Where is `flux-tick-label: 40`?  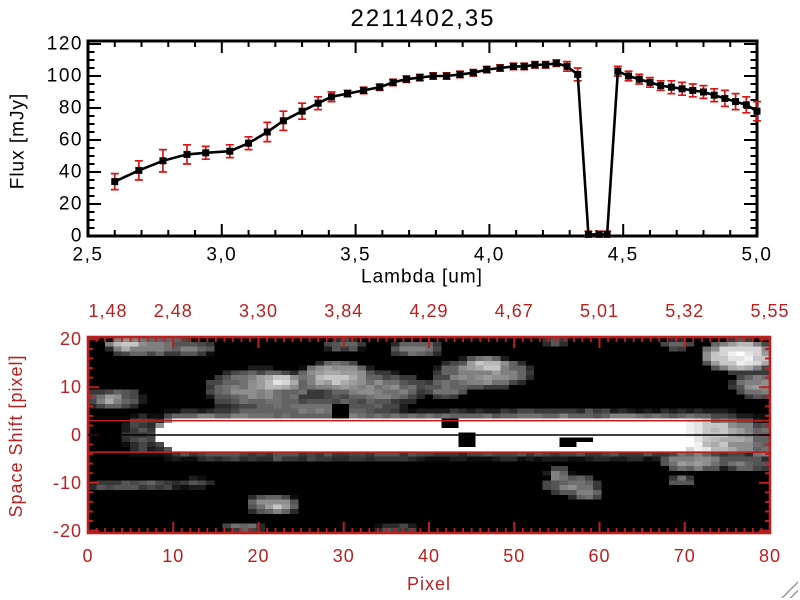
flux-tick-label: 40 is located at coordinates (70, 172).